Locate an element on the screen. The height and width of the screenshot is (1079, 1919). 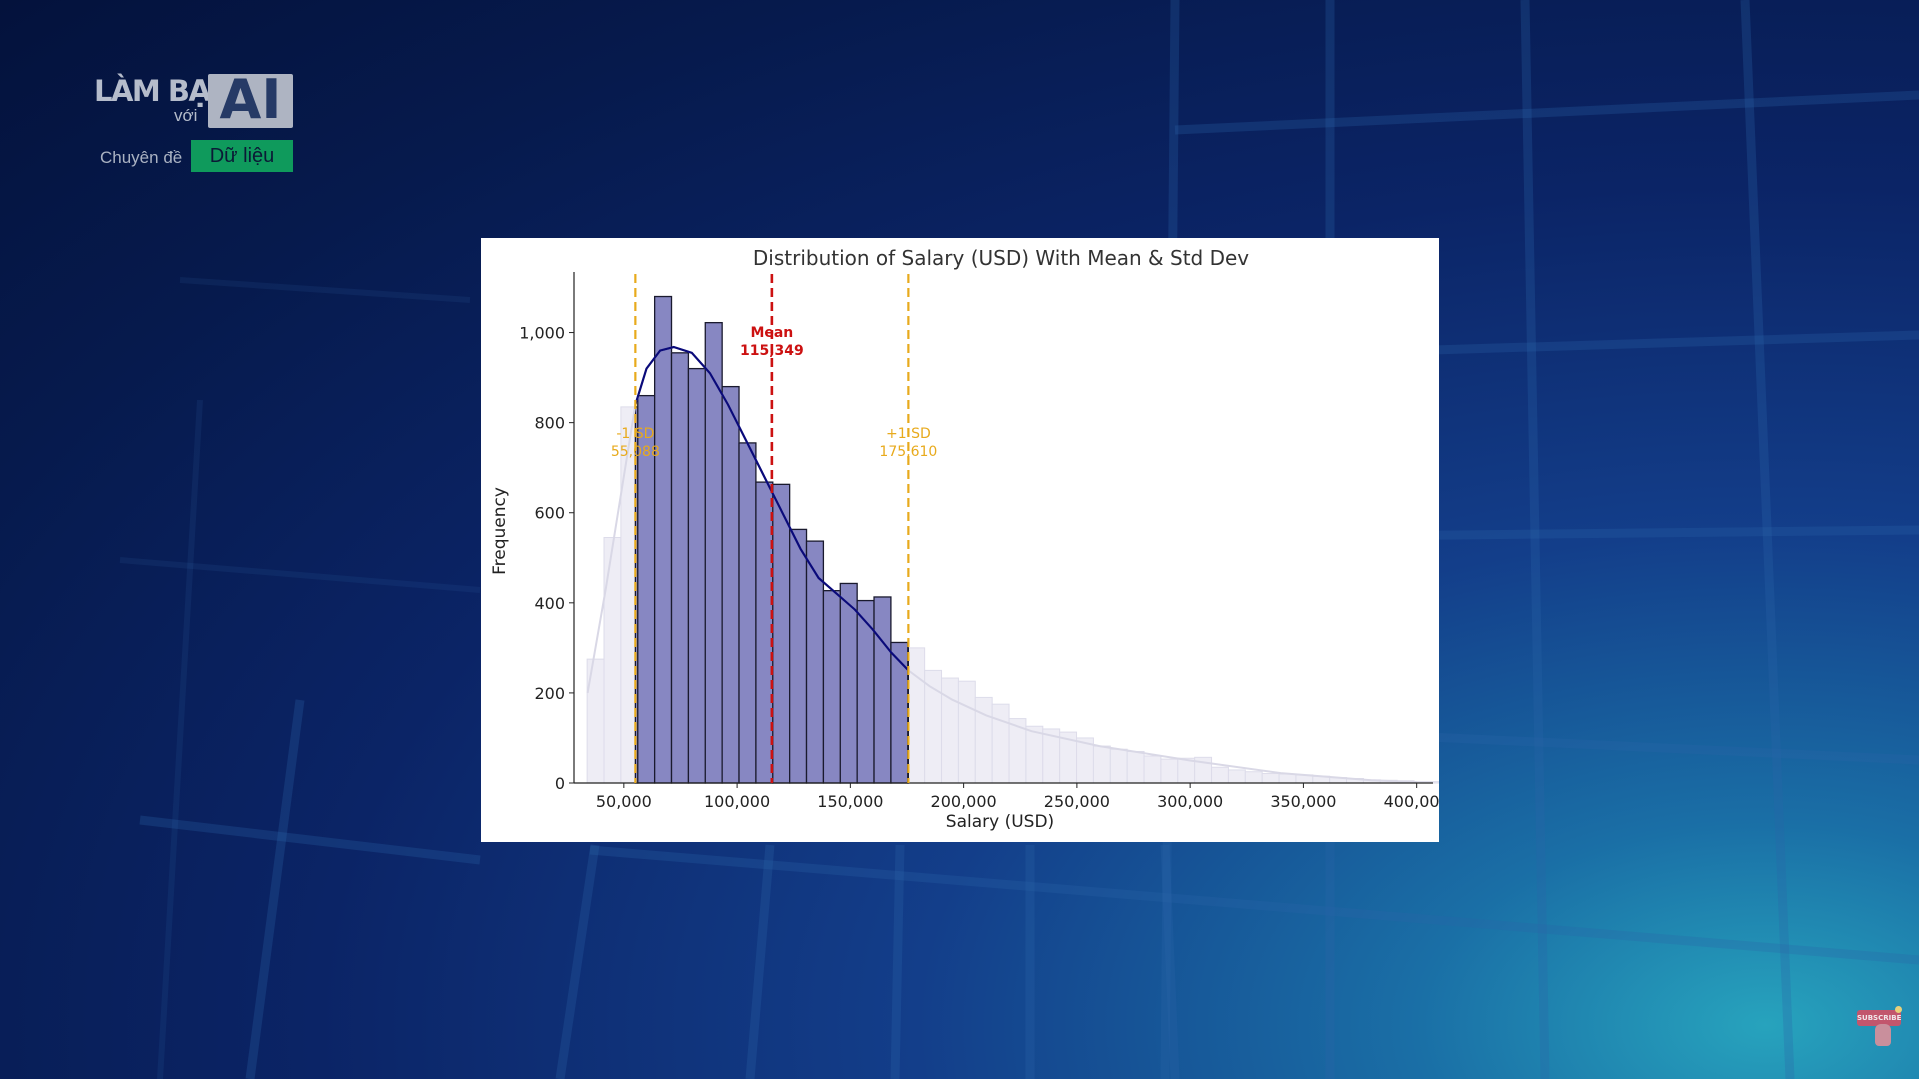
logo-voi-text: với is located at coordinates (186, 115).